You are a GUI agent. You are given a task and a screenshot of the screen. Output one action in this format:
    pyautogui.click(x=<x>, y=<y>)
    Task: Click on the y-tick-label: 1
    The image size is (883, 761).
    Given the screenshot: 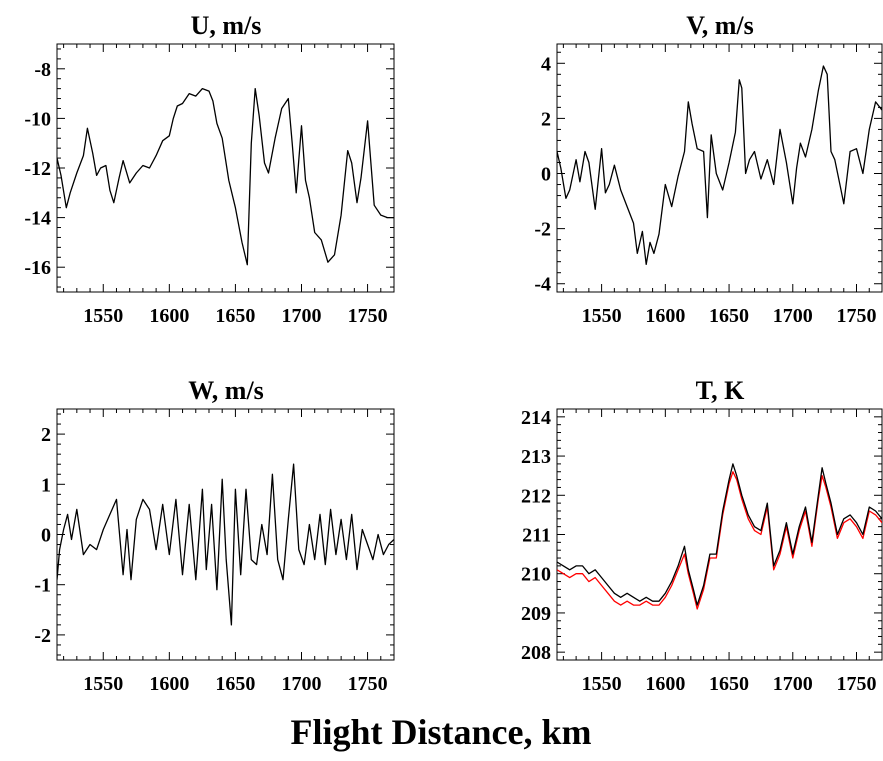 What is the action you would take?
    pyautogui.click(x=46, y=485)
    